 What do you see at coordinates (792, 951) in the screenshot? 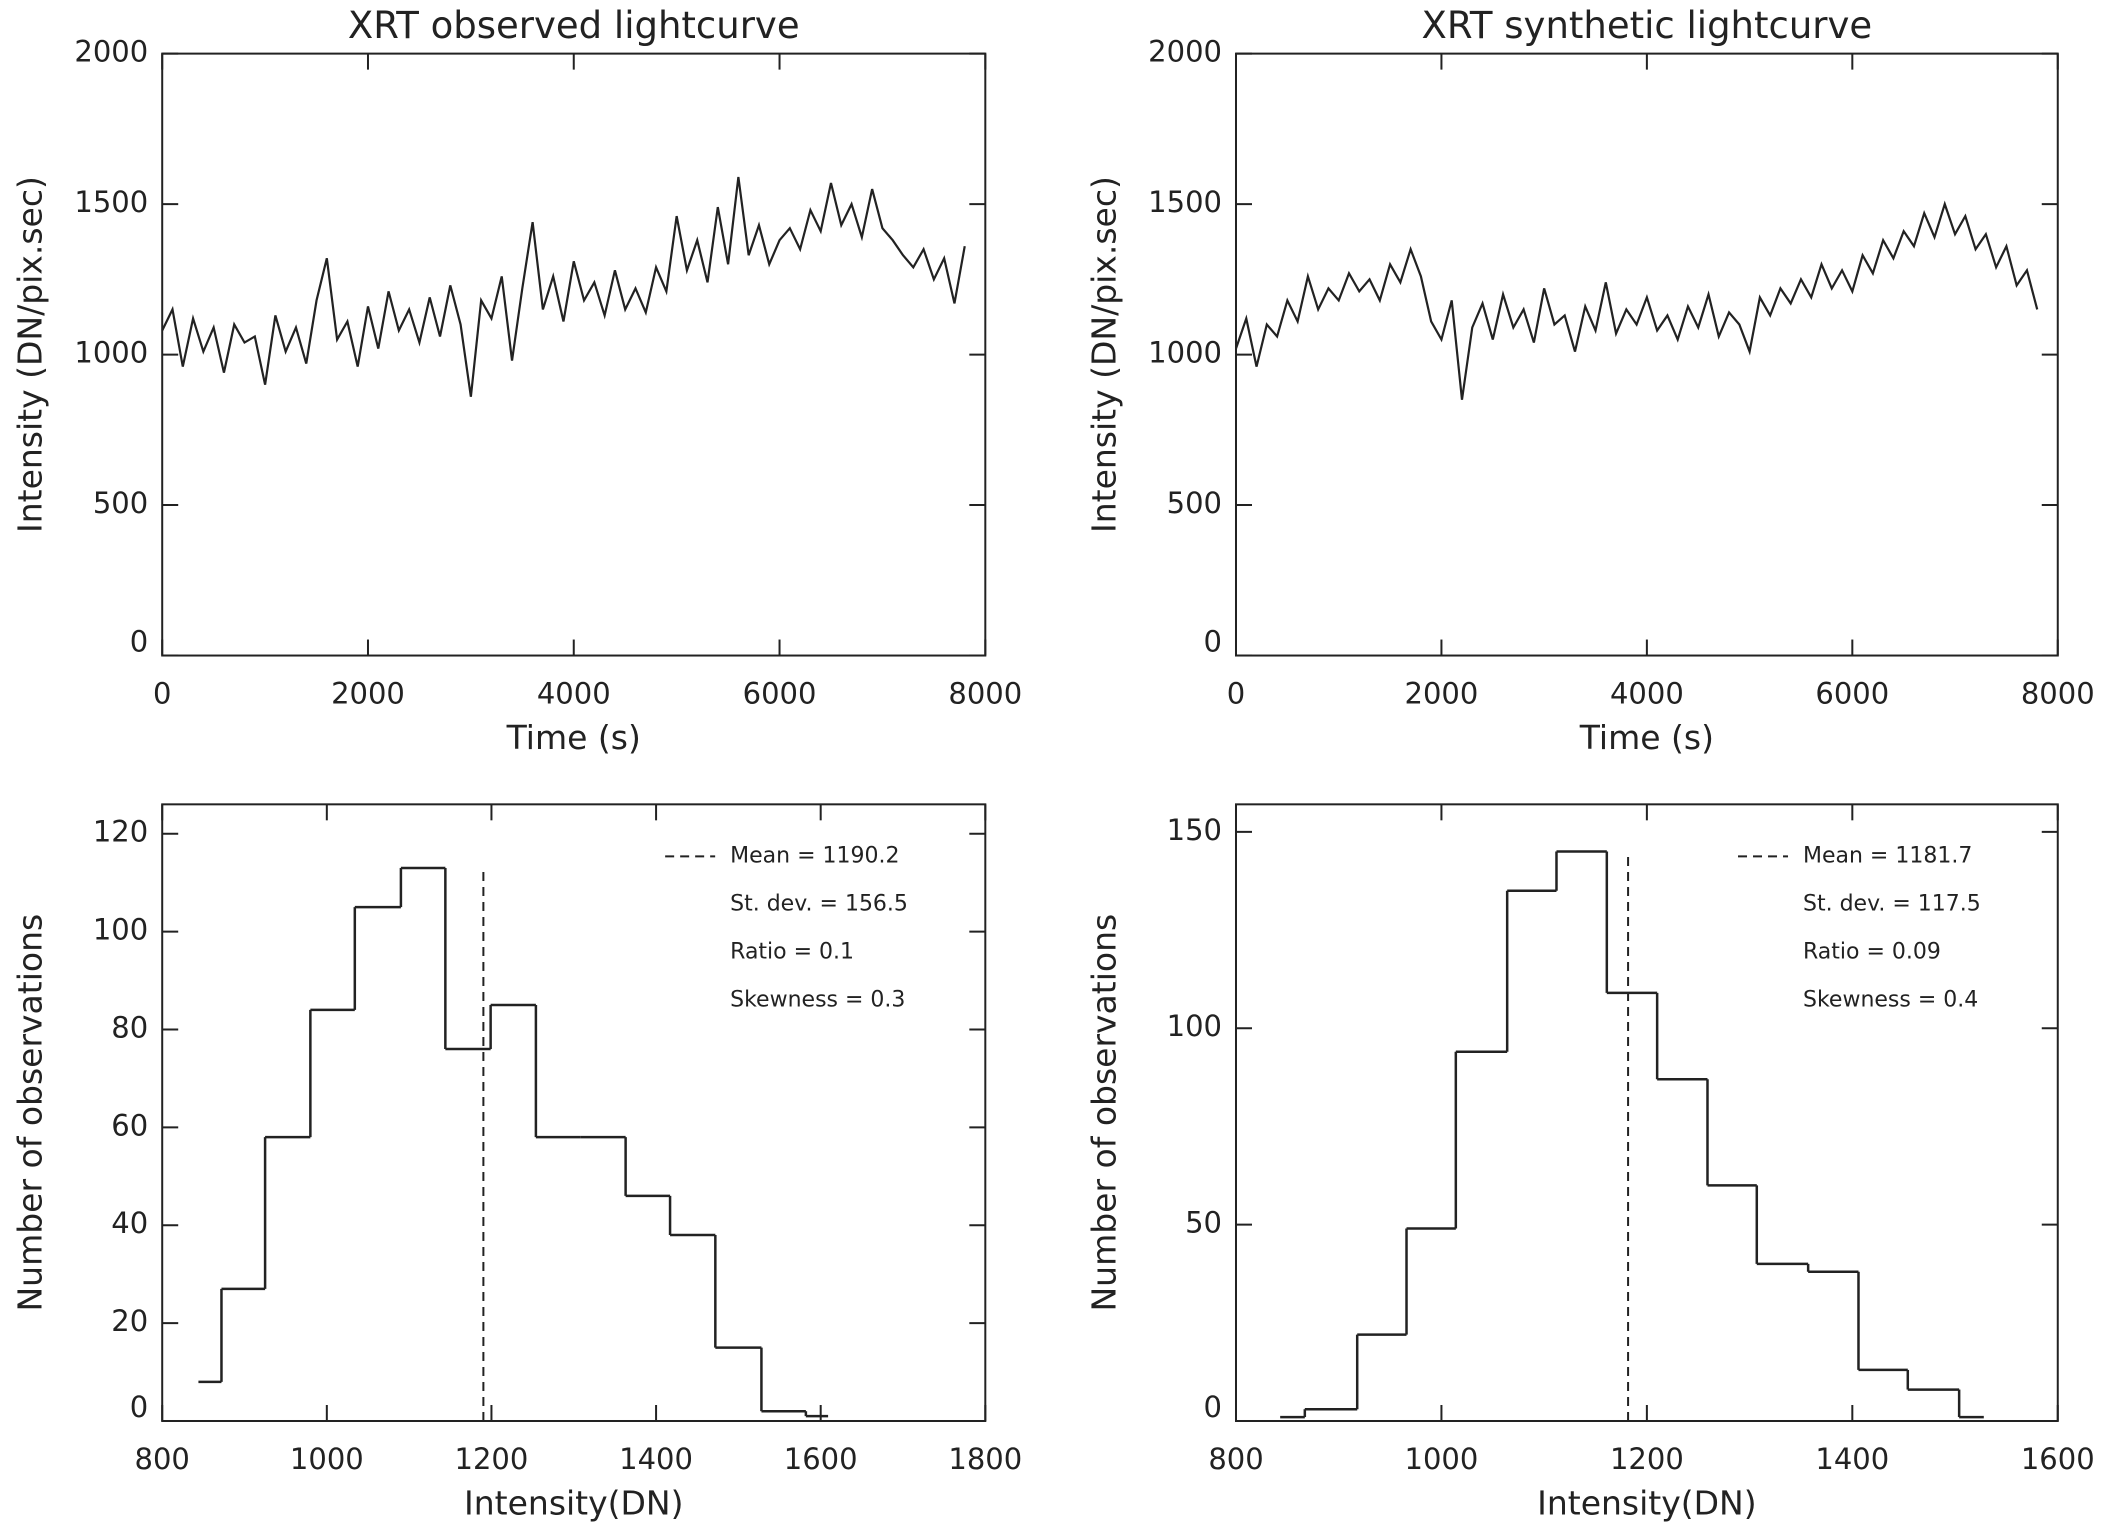
I see `stat-label: Ratio = 0.1` at bounding box center [792, 951].